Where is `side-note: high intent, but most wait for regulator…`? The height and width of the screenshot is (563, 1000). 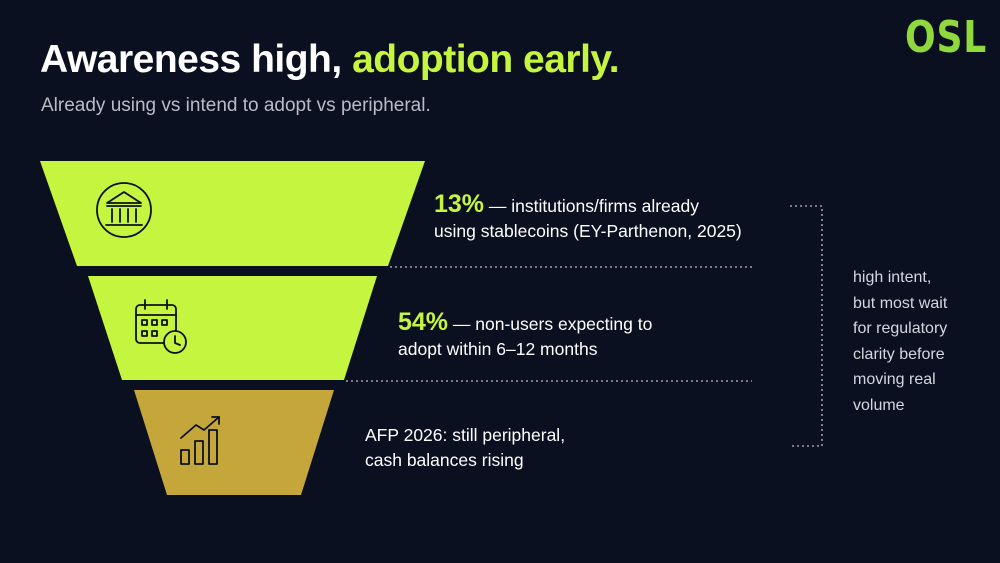 side-note: high intent, but most wait for regulator… is located at coordinates (923, 341).